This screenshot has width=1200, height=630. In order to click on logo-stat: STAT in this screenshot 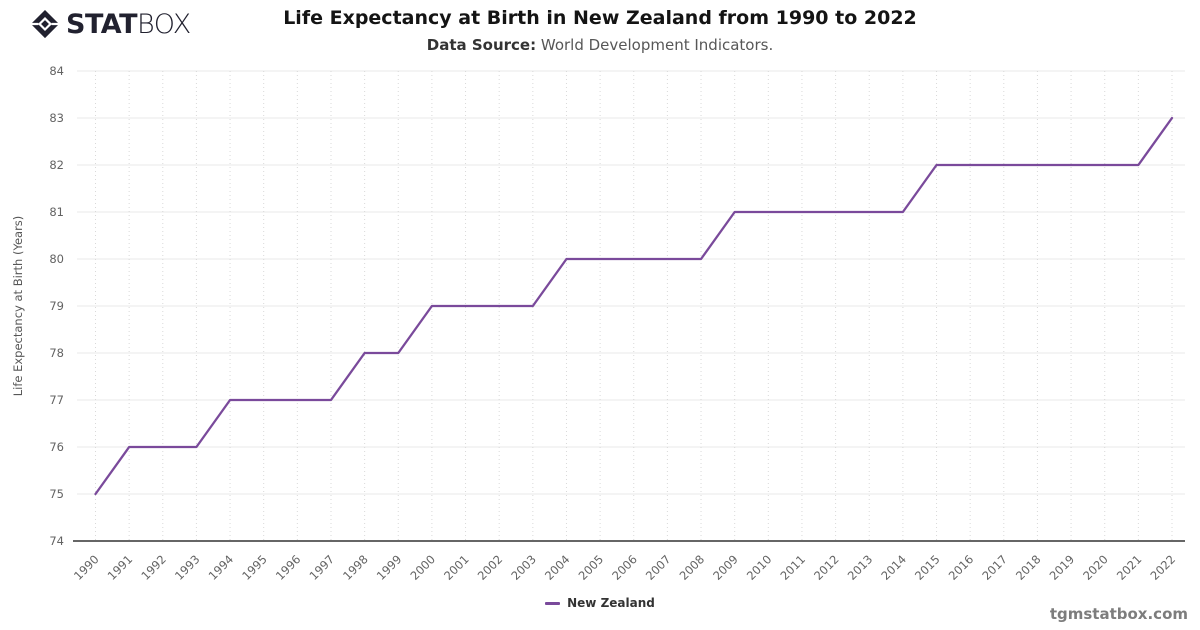, I will do `click(101, 24)`.